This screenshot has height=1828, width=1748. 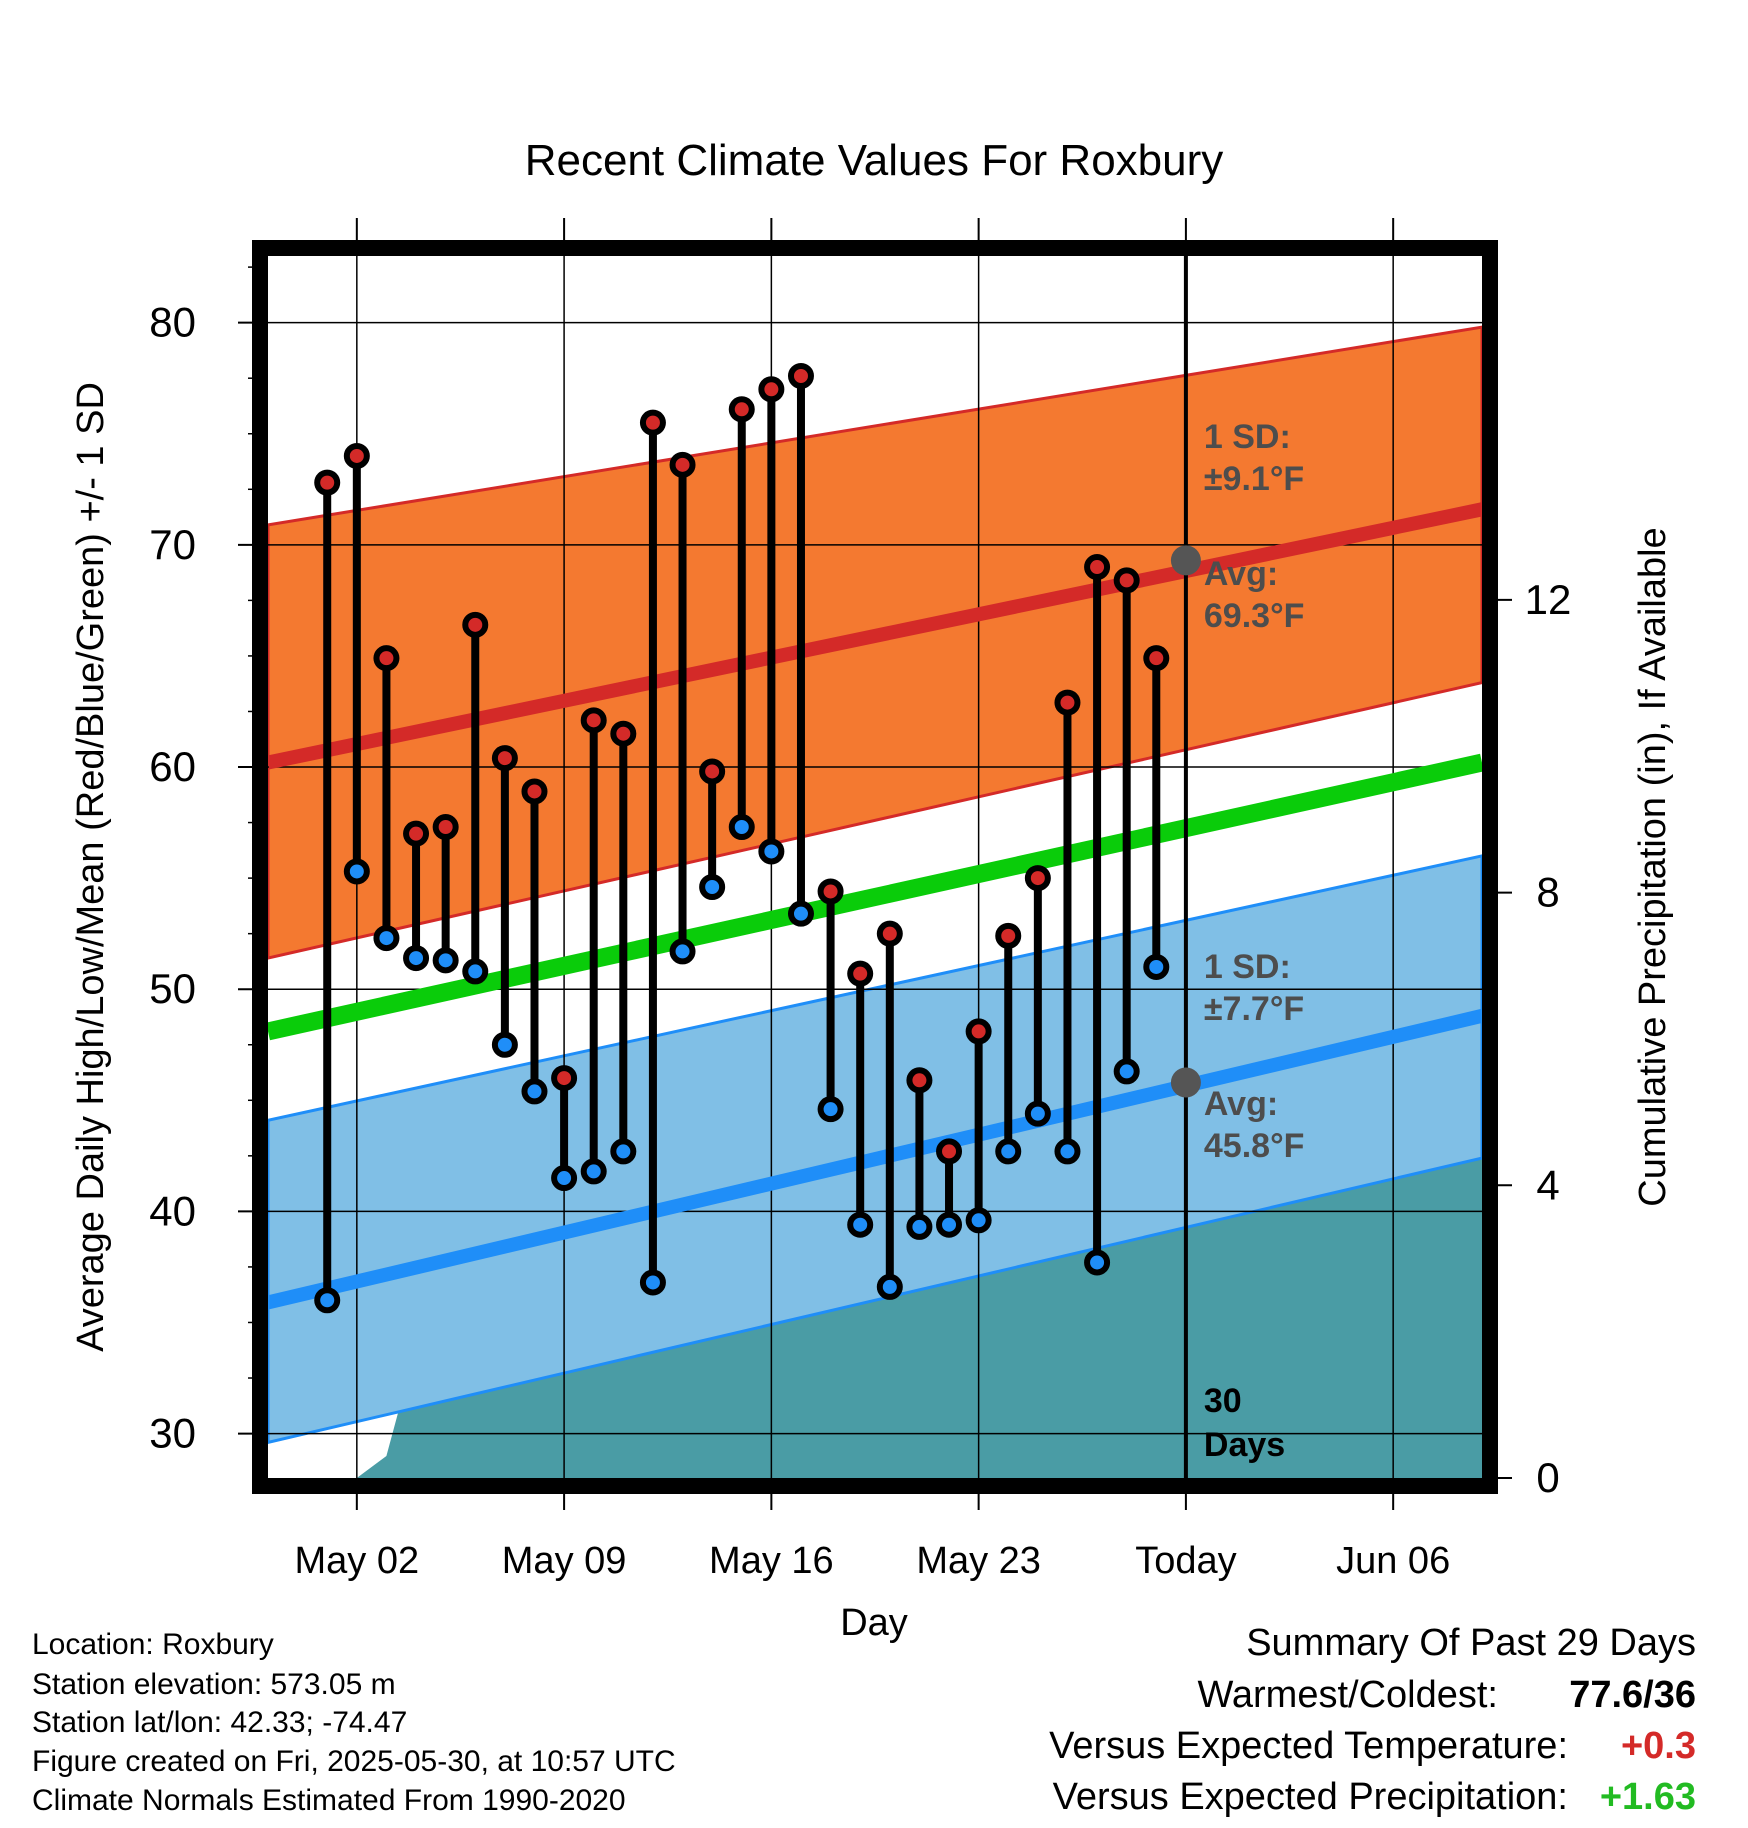 What do you see at coordinates (1254, 616) in the screenshot?
I see `high-avg-value: 69.3°F` at bounding box center [1254, 616].